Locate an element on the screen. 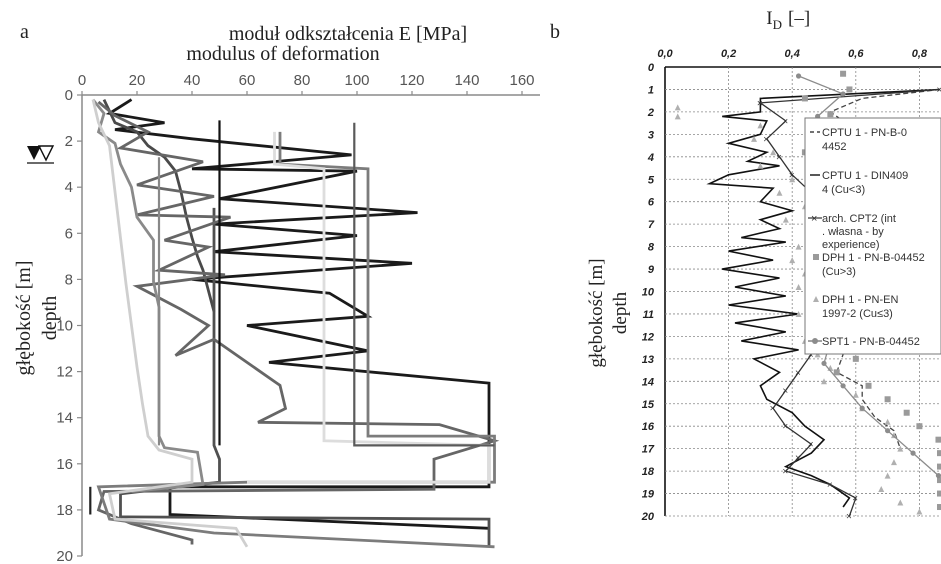  legend-marker-dph-en is located at coordinates (816, 299).